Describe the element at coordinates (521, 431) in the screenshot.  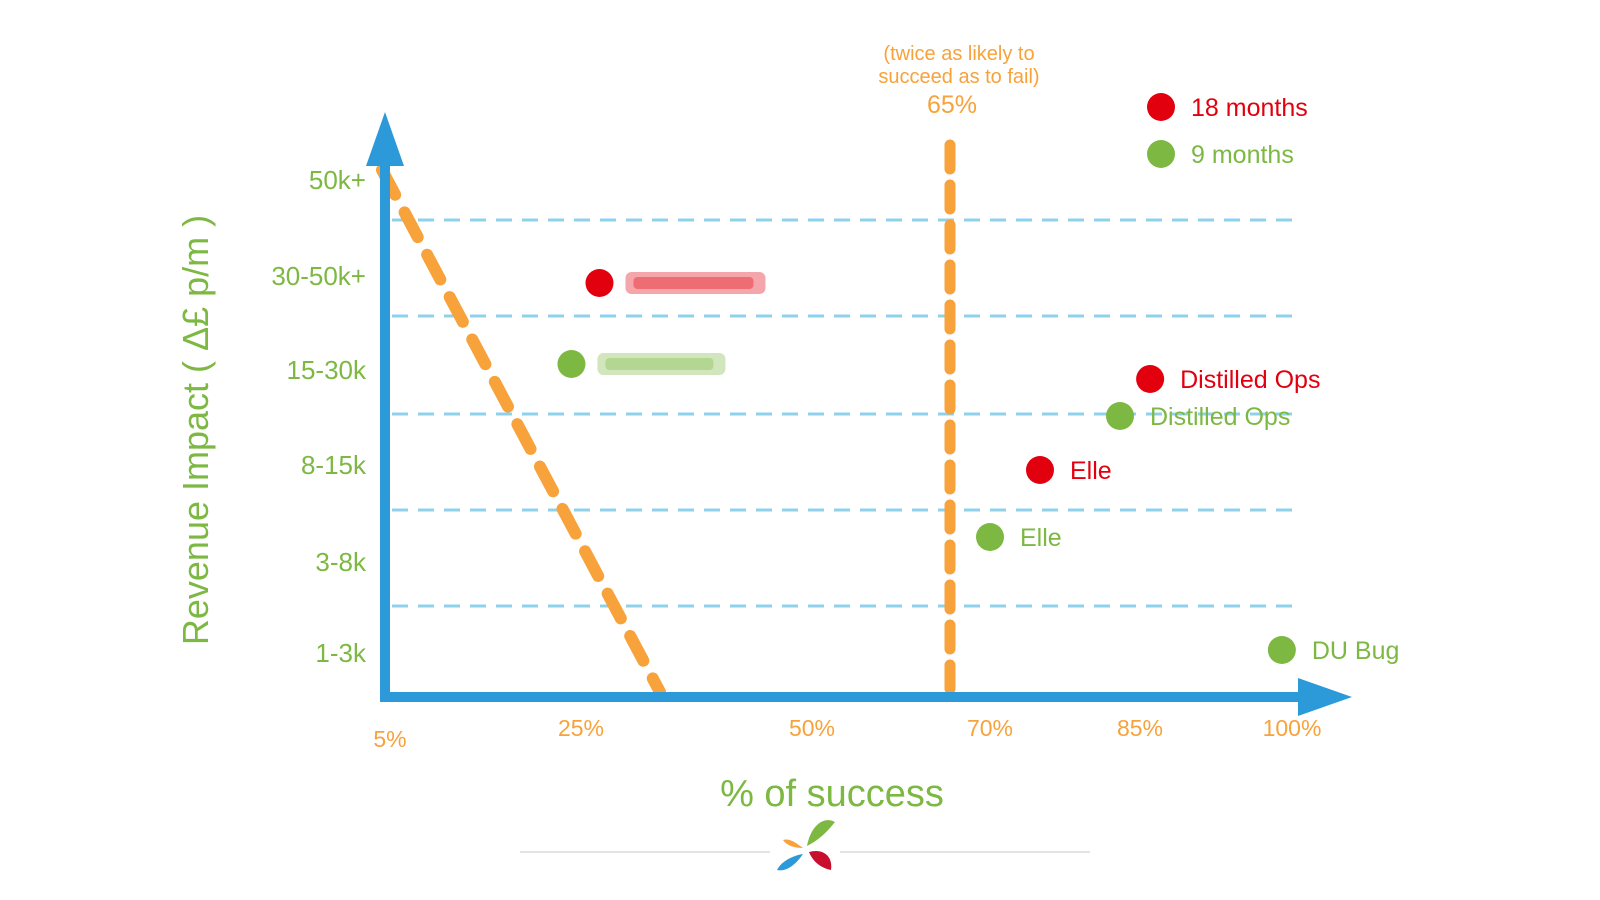
I see `cutoff-line` at that location.